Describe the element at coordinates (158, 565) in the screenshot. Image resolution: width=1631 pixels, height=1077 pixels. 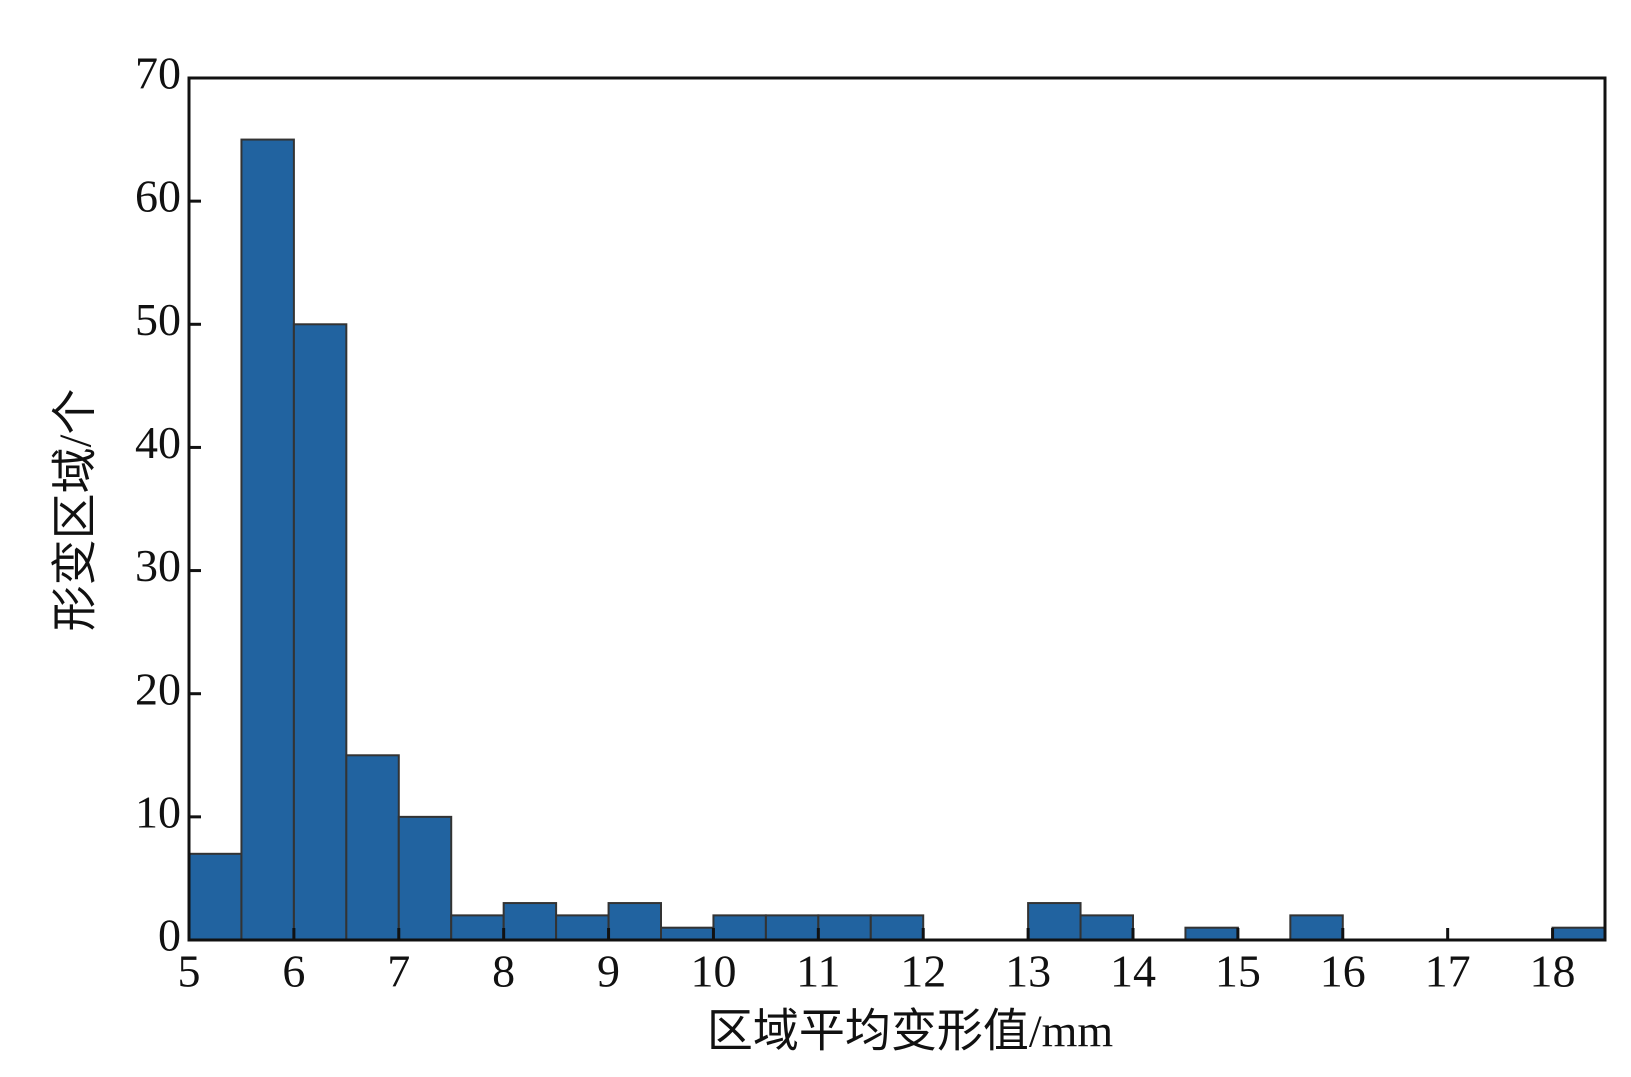
I see `y-tick-label: 30` at that location.